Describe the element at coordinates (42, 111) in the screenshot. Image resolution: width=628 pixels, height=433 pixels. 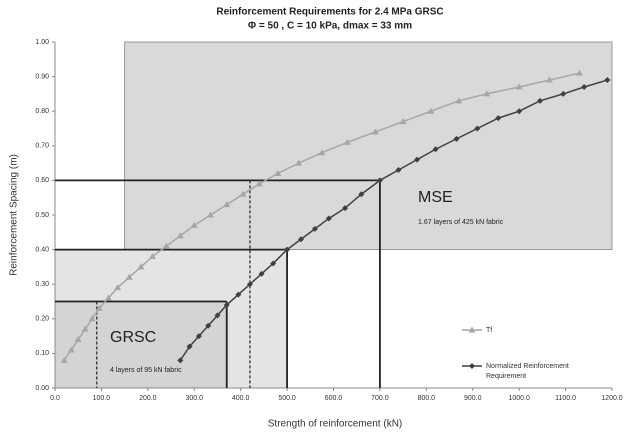
I see `y-tick-label: 0.80` at that location.